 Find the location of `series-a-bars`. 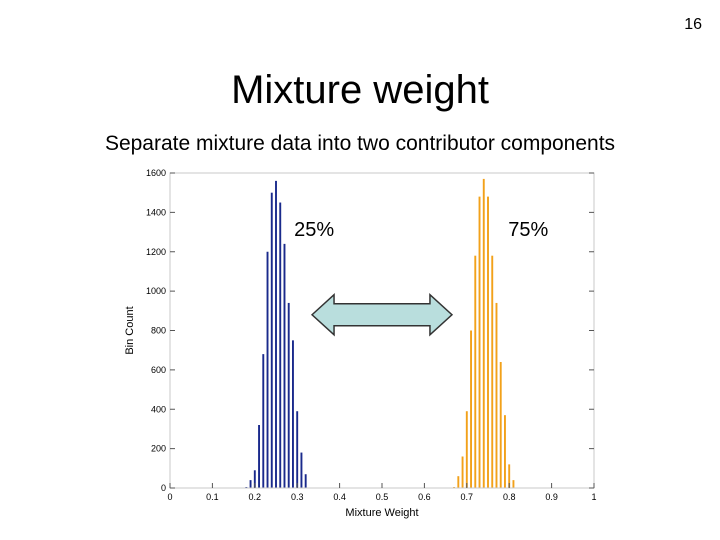

series-a-bars is located at coordinates (276, 334).